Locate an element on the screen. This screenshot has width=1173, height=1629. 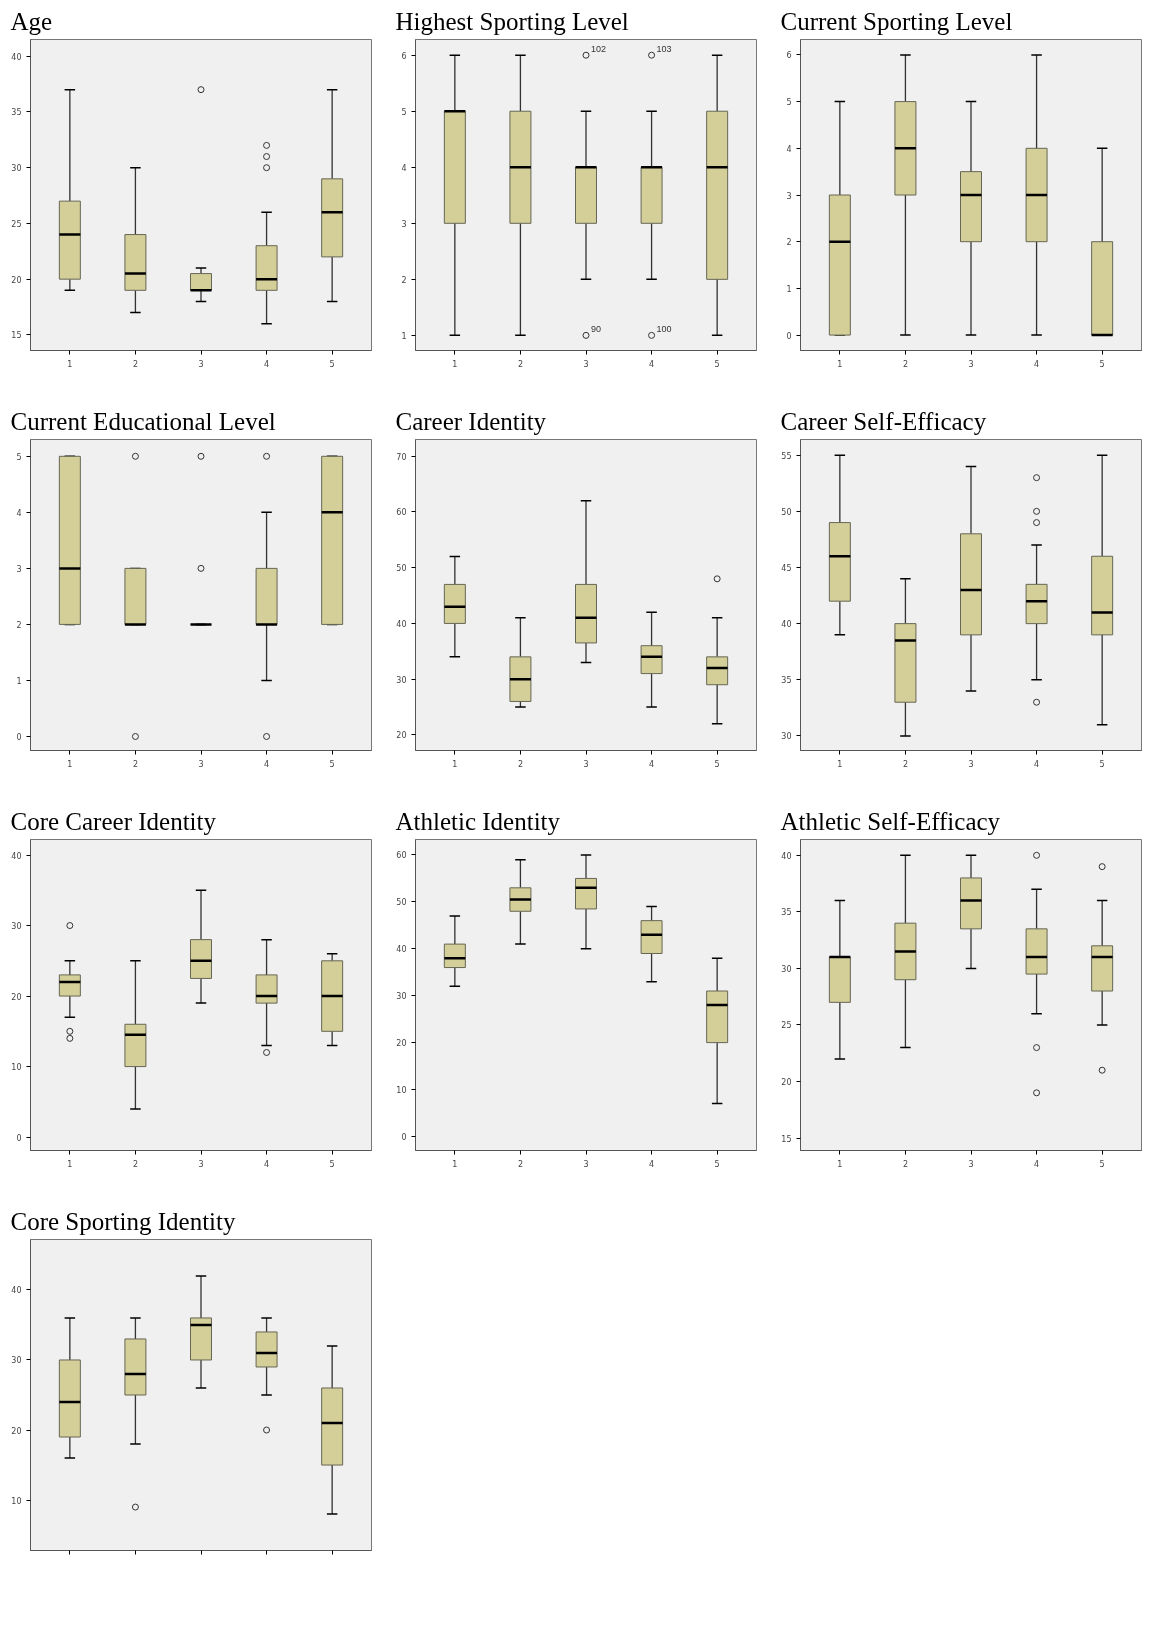
chart-title: Current Sporting Level is located at coordinates (896, 21).